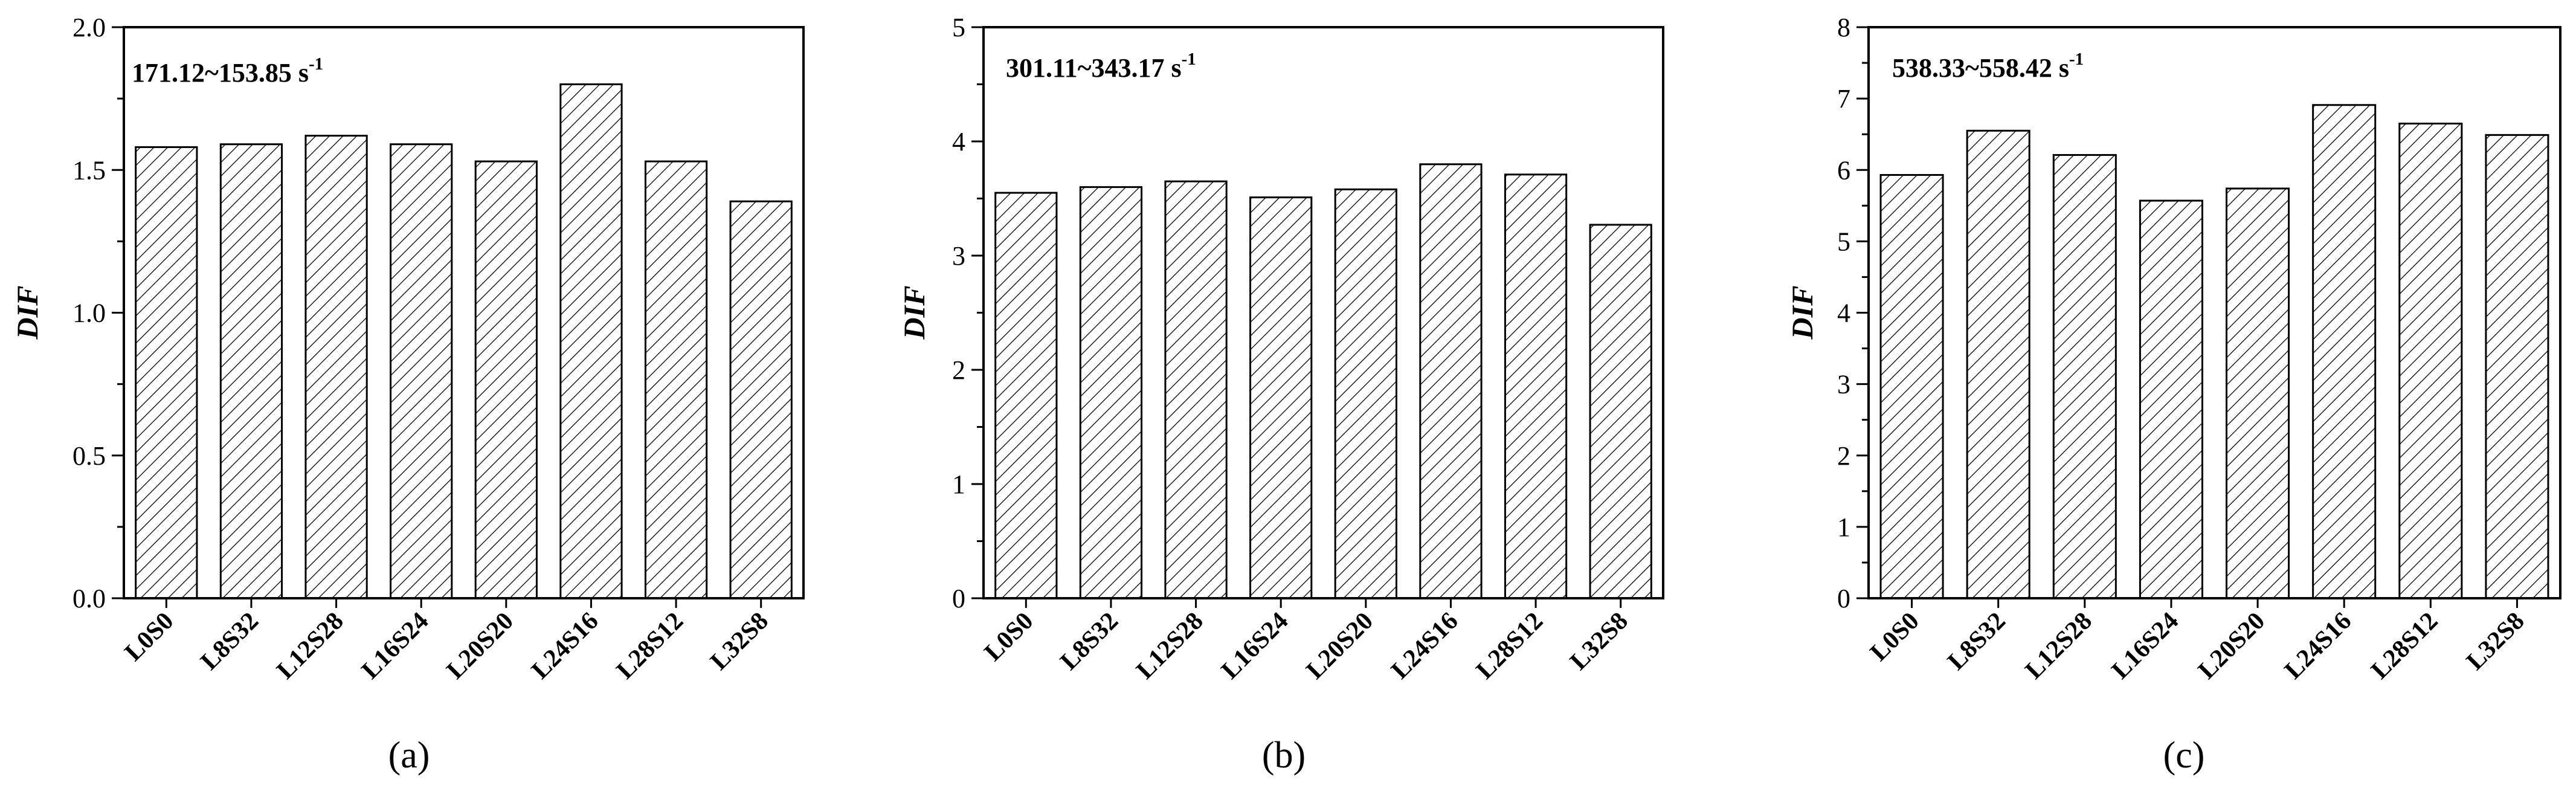 This screenshot has width=2576, height=788. Describe the element at coordinates (1853, 313) in the screenshot. I see `y-axis: 0 1 2 3 4 5 6 7 8` at that location.